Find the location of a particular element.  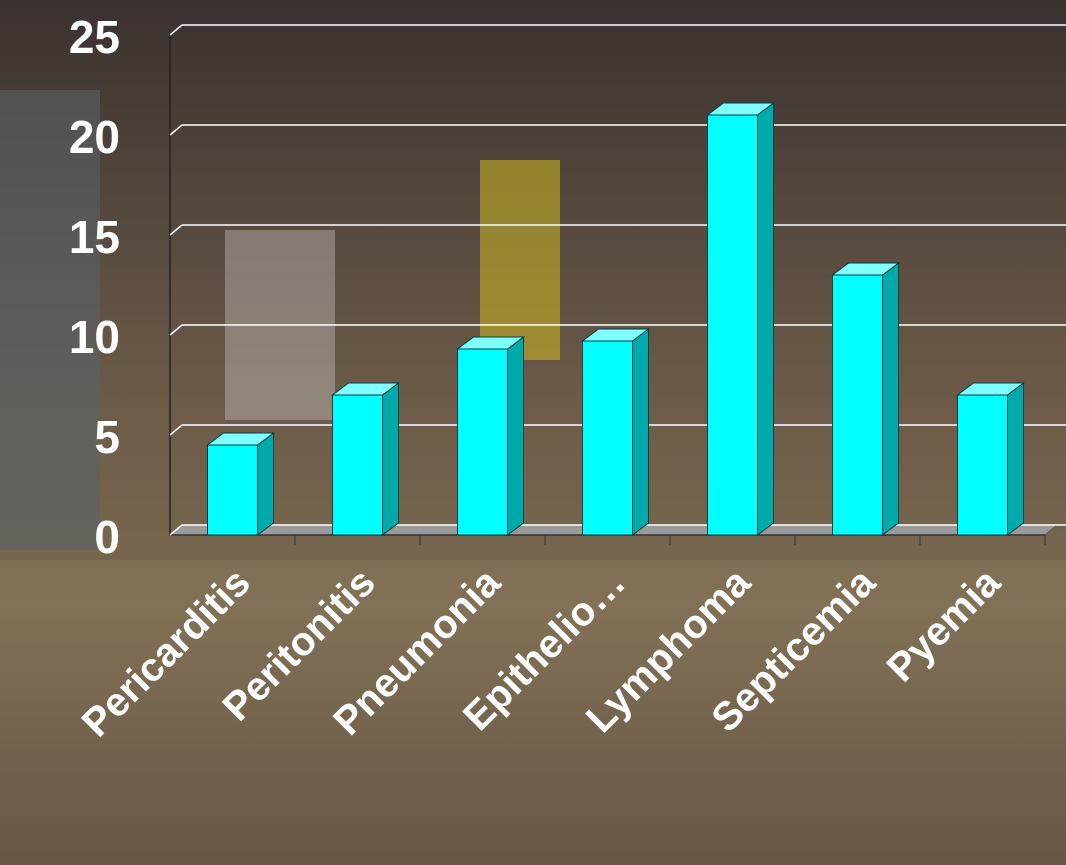

y-tick-label: 5 is located at coordinates (107, 437).